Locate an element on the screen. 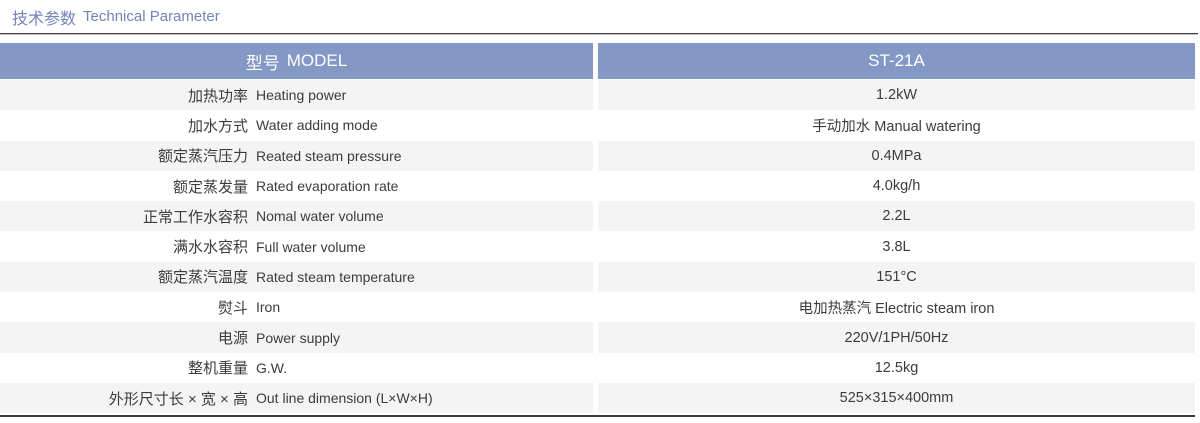 The width and height of the screenshot is (1200, 423). param-label-zh: 加水方式 is located at coordinates (217, 126).